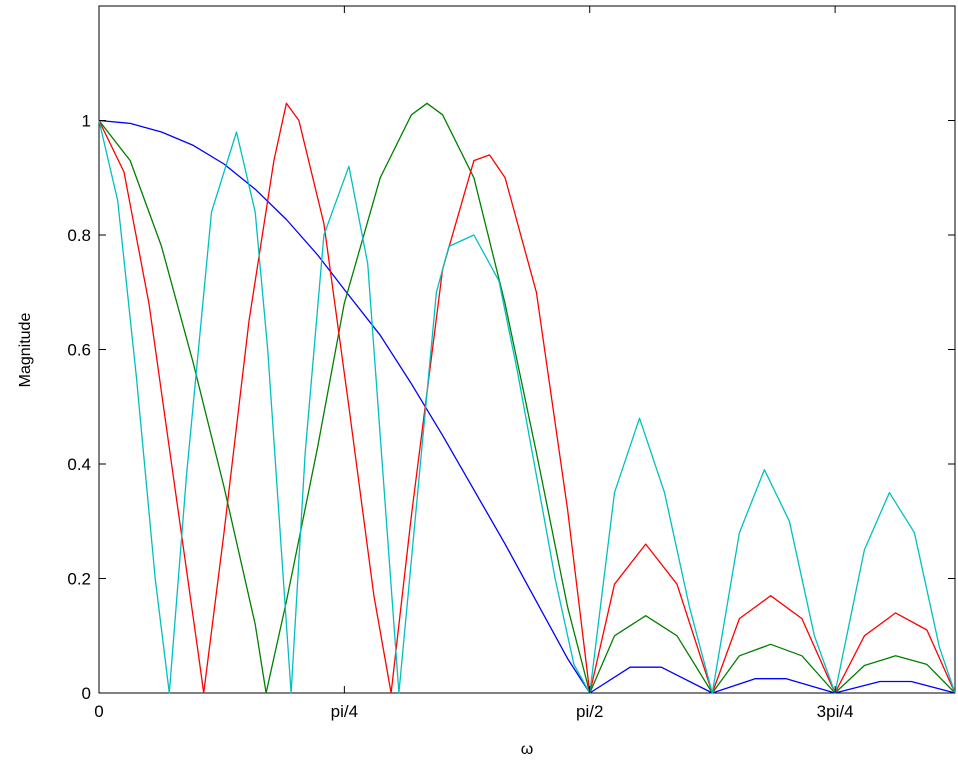 This screenshot has width=958, height=761. I want to click on x-axis-label: ω, so click(527, 749).